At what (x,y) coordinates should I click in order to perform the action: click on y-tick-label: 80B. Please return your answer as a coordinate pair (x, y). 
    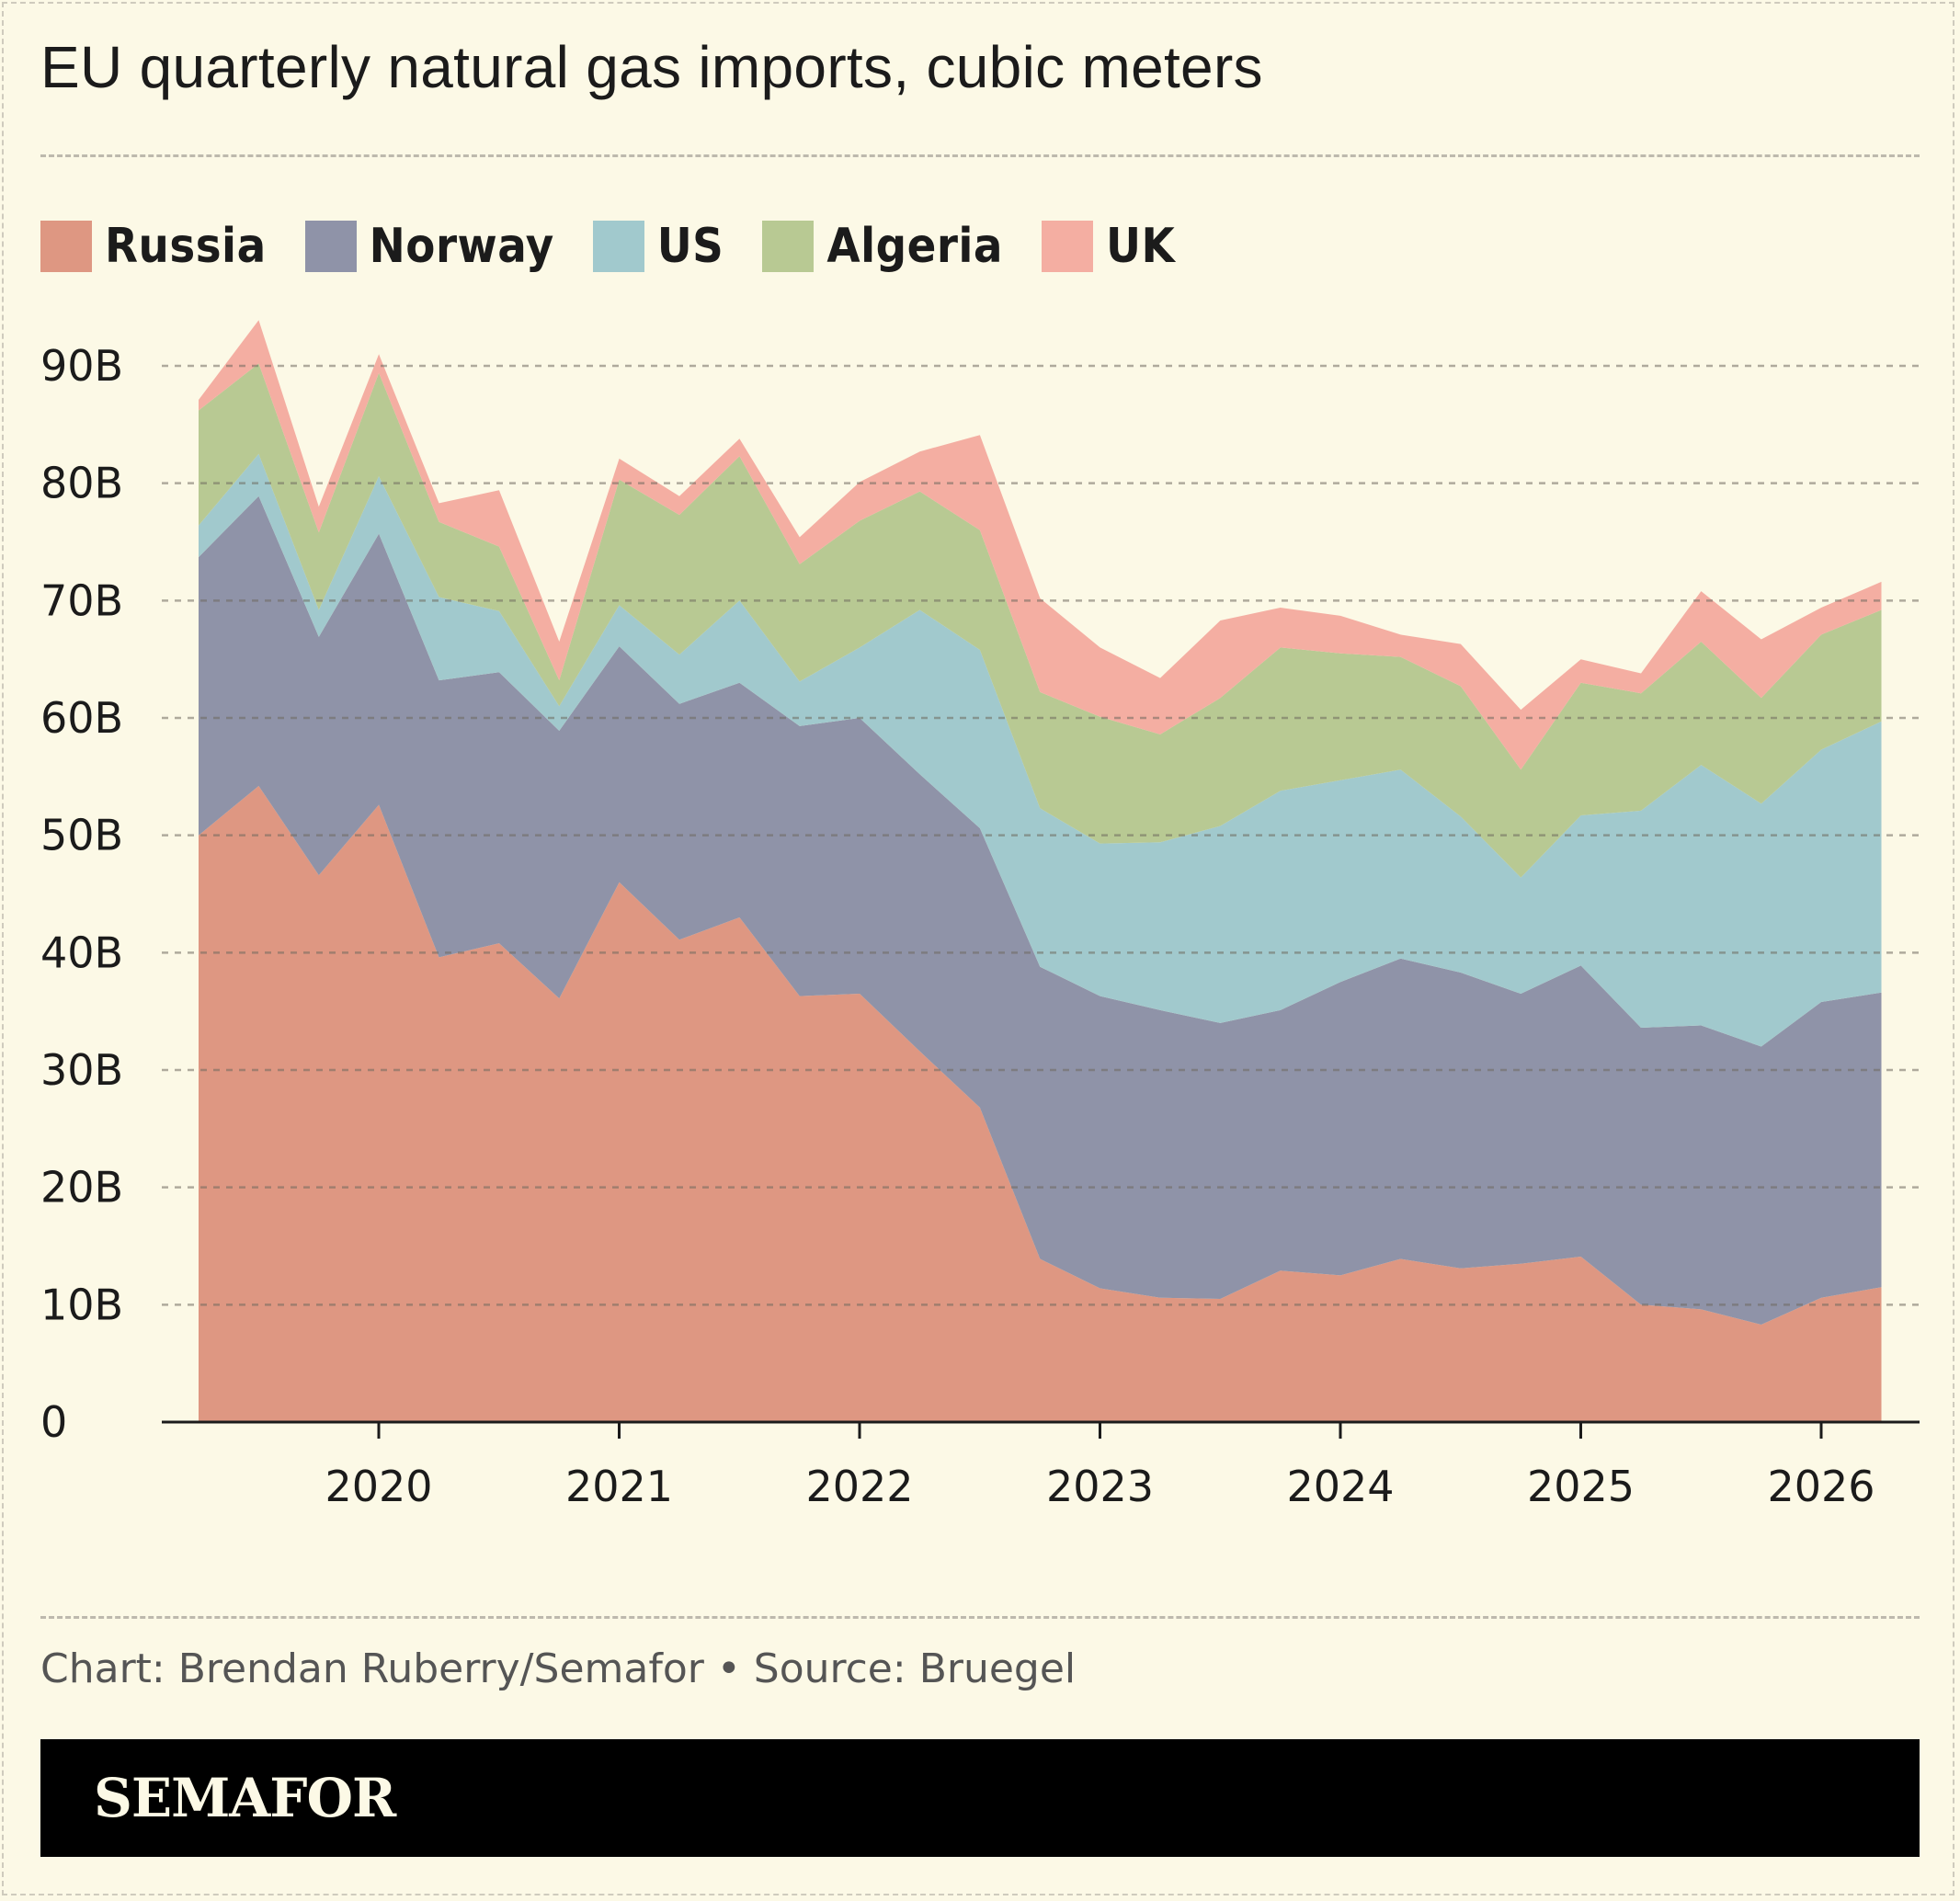
    Looking at the image, I should click on (81, 483).